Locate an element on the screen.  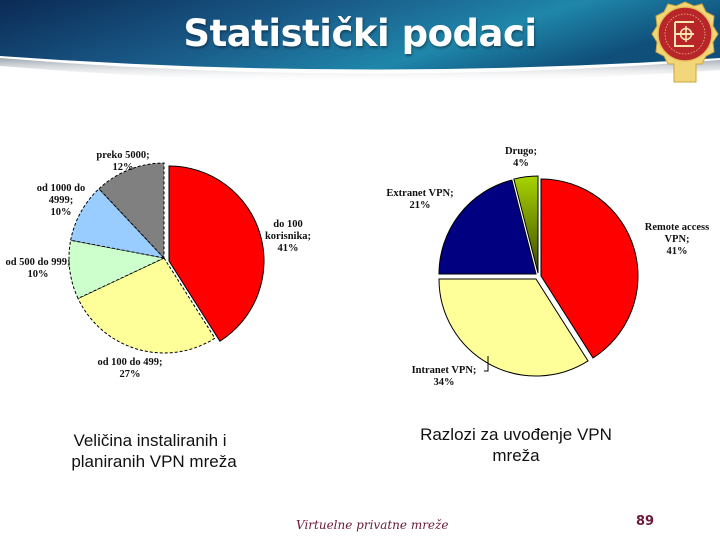
label-preko-5000: preko 5000; 12% is located at coordinates (123, 161).